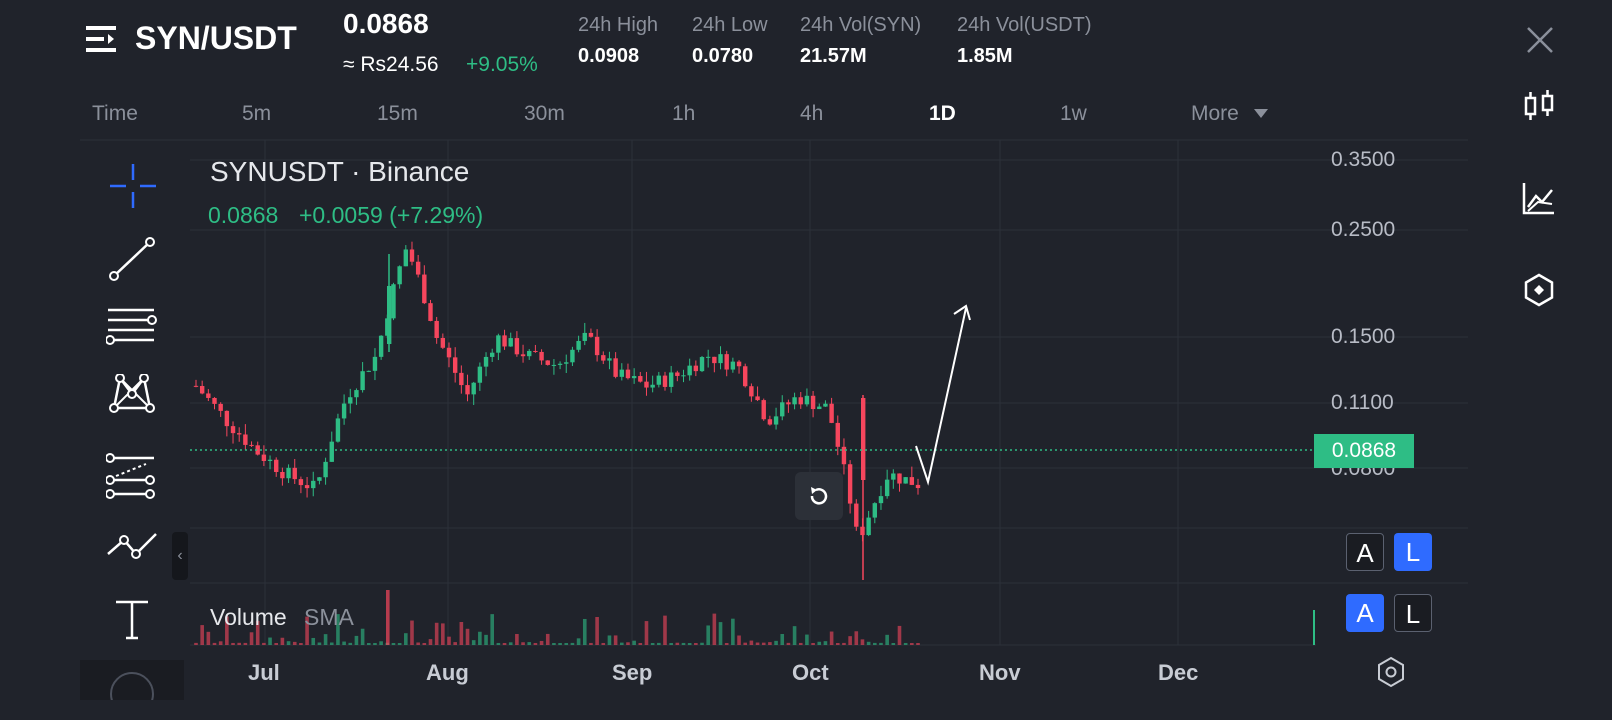 This screenshot has height=720, width=1612. What do you see at coordinates (1539, 198) in the screenshot?
I see `indicators-icon` at bounding box center [1539, 198].